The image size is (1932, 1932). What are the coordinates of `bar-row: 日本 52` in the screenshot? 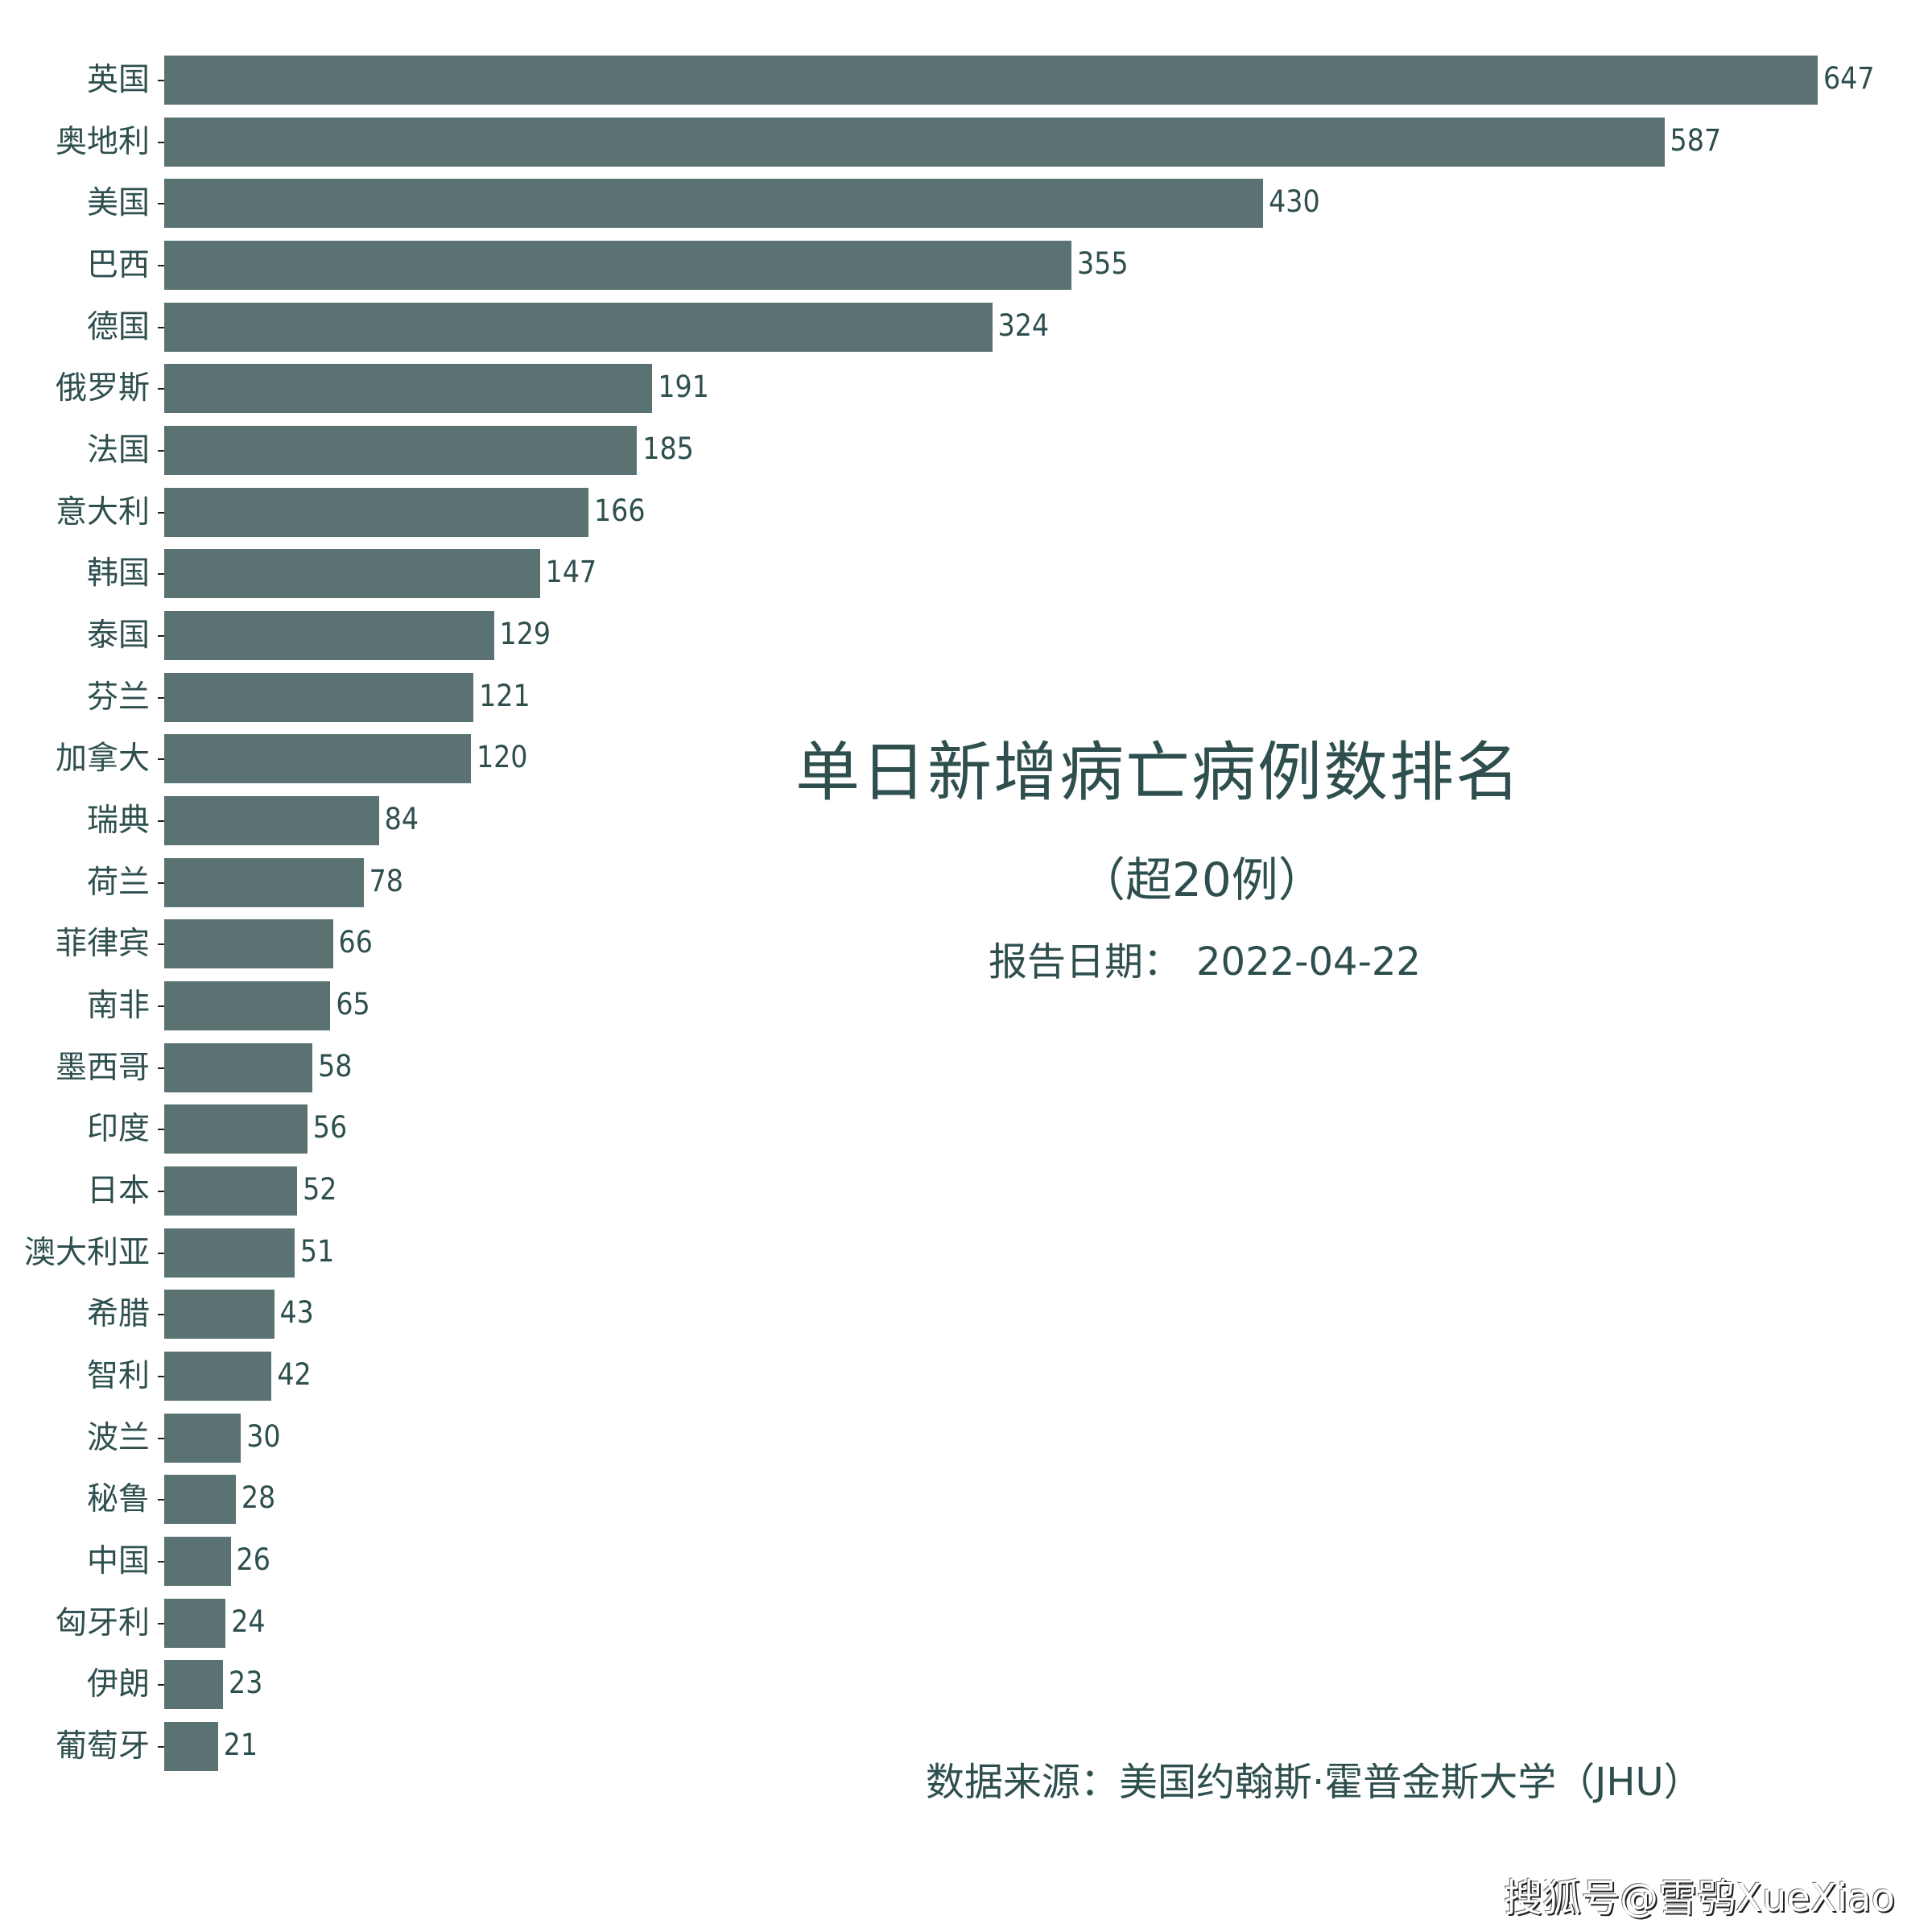 It's located at (966, 1191).